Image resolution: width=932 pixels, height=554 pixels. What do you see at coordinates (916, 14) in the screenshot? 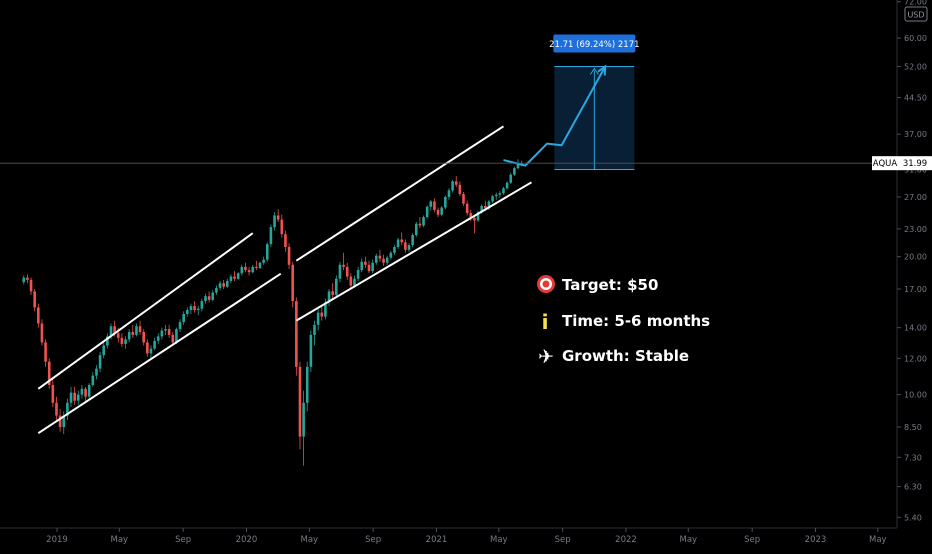
I see `currency-box` at bounding box center [916, 14].